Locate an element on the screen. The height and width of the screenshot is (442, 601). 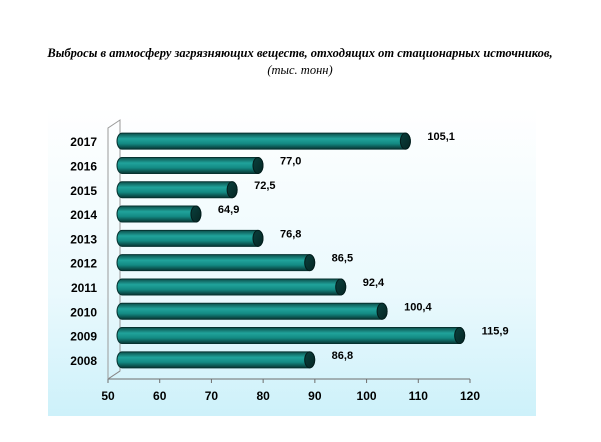
chart-title-unit: (тыс. тонн) is located at coordinates (300, 70).